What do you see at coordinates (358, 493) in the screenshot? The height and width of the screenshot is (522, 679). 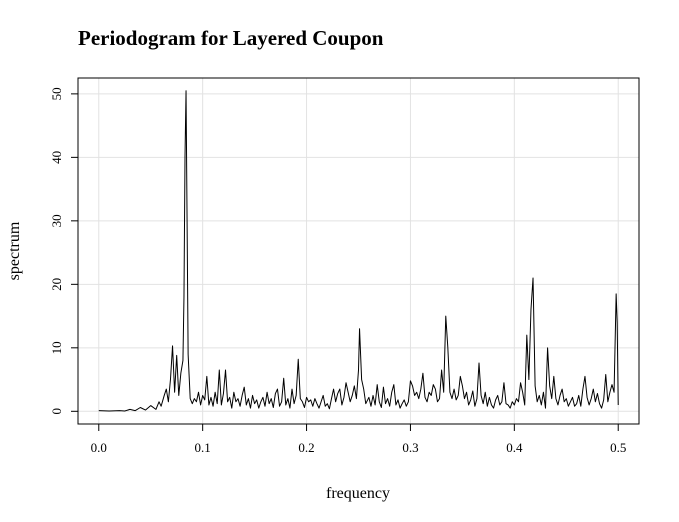 I see `x-axis-label: frequency` at bounding box center [358, 493].